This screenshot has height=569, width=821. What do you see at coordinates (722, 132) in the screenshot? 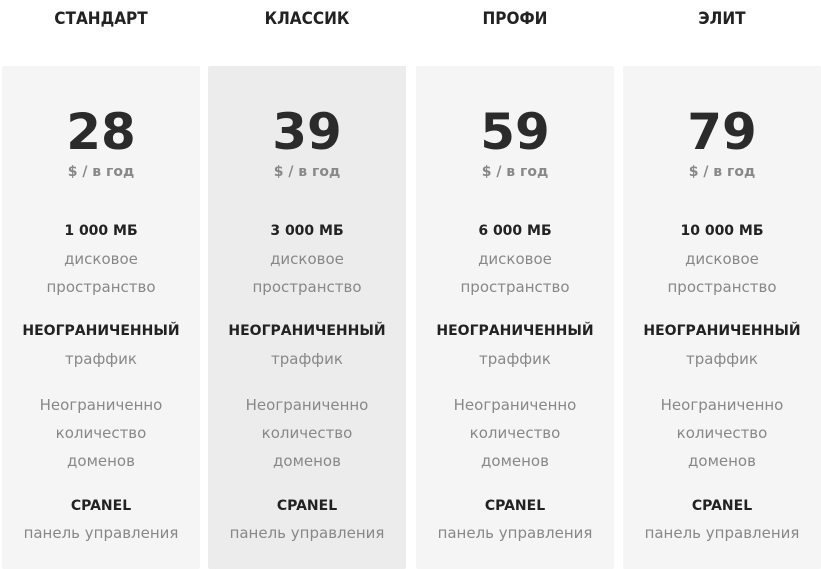
I see `plan-price: 79` at bounding box center [722, 132].